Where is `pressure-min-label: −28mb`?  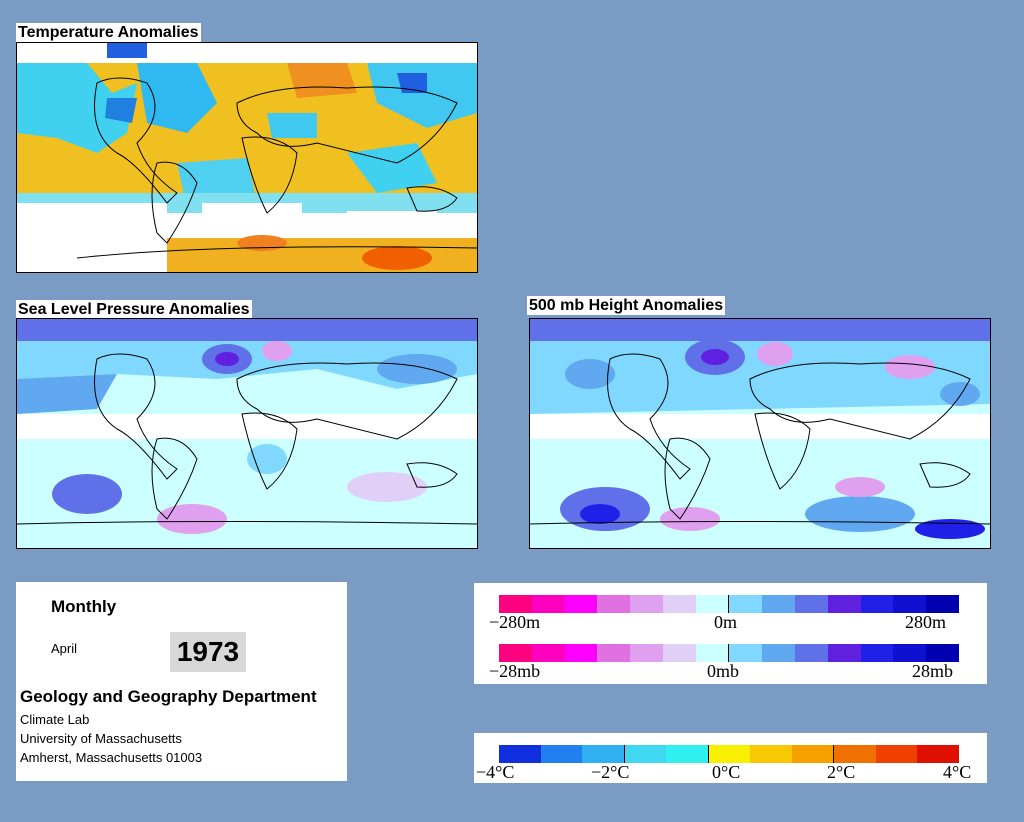
pressure-min-label: −28mb is located at coordinates (515, 671).